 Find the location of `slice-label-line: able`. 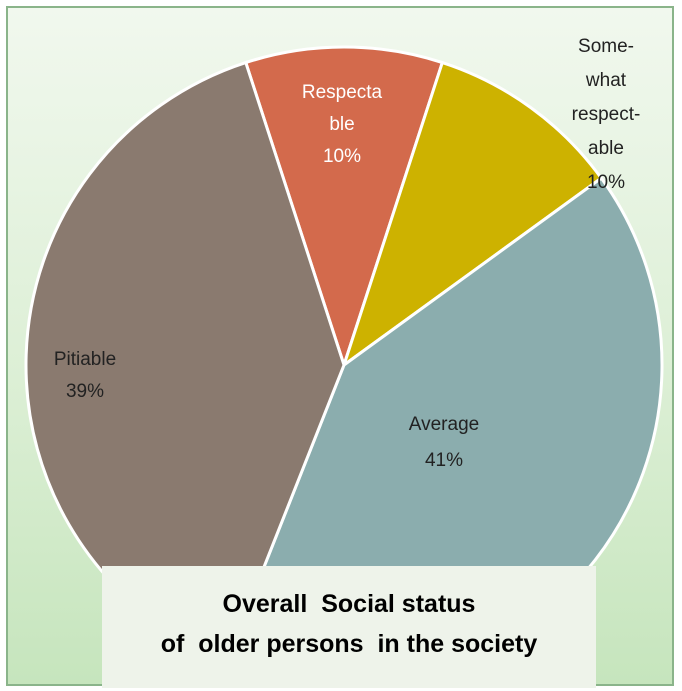

slice-label-line: able is located at coordinates (606, 148).